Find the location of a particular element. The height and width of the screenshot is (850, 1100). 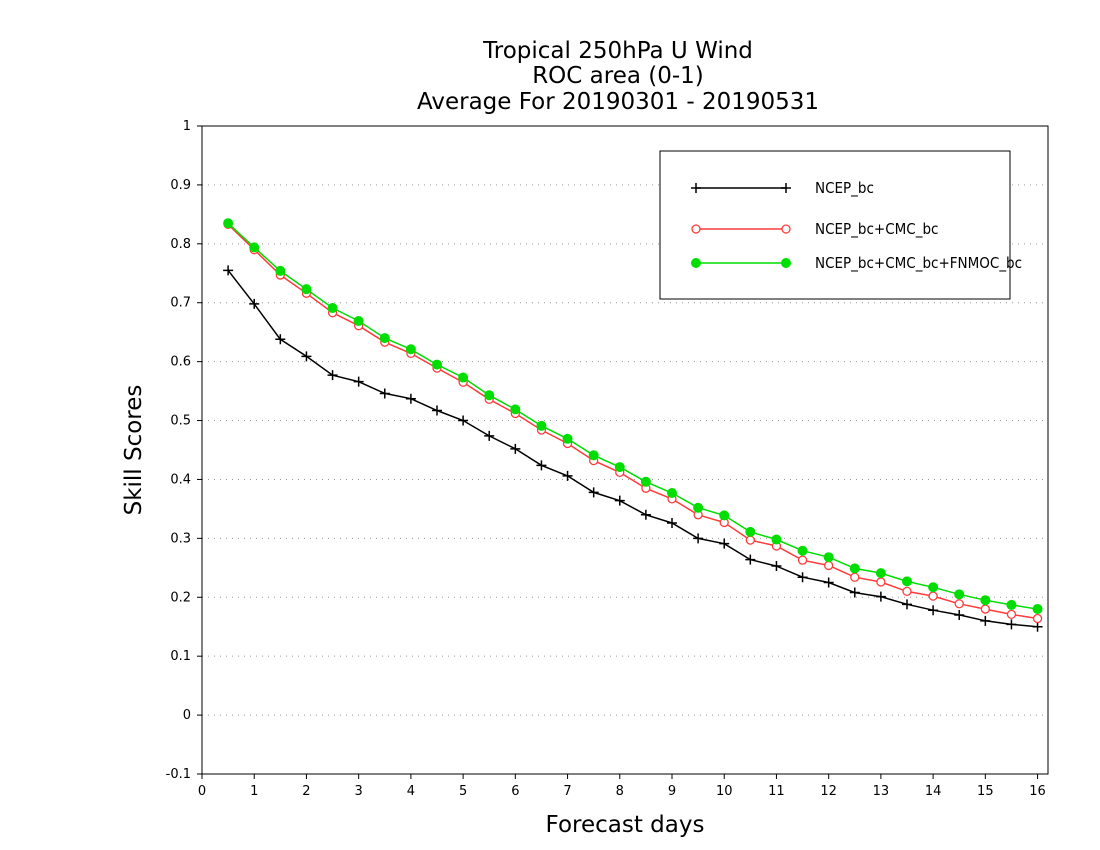

x-tick-label: 5 is located at coordinates (463, 791).